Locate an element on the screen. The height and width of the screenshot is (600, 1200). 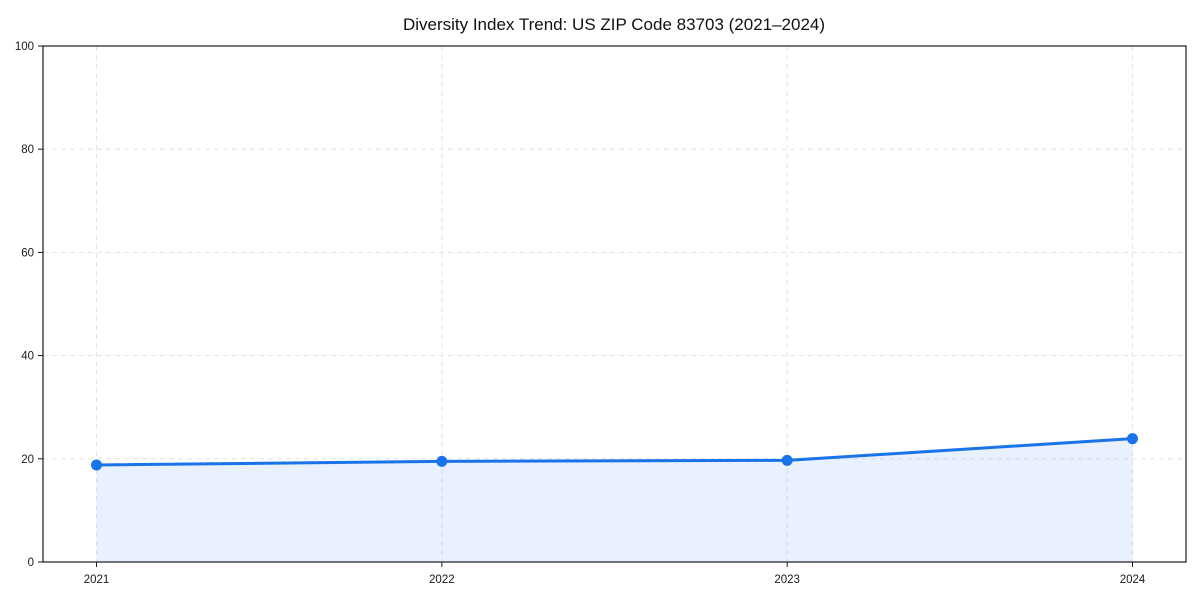
x-tick-label: 2021 is located at coordinates (97, 580).